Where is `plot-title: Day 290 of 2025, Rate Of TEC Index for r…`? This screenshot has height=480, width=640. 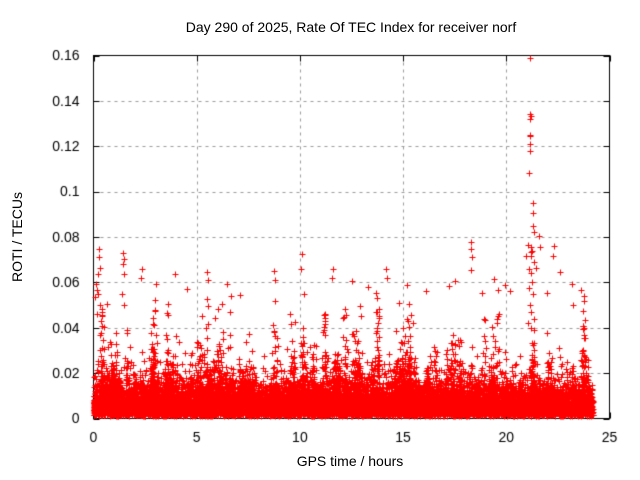 plot-title: Day 290 of 2025, Rate Of TEC Index for r… is located at coordinates (351, 27).